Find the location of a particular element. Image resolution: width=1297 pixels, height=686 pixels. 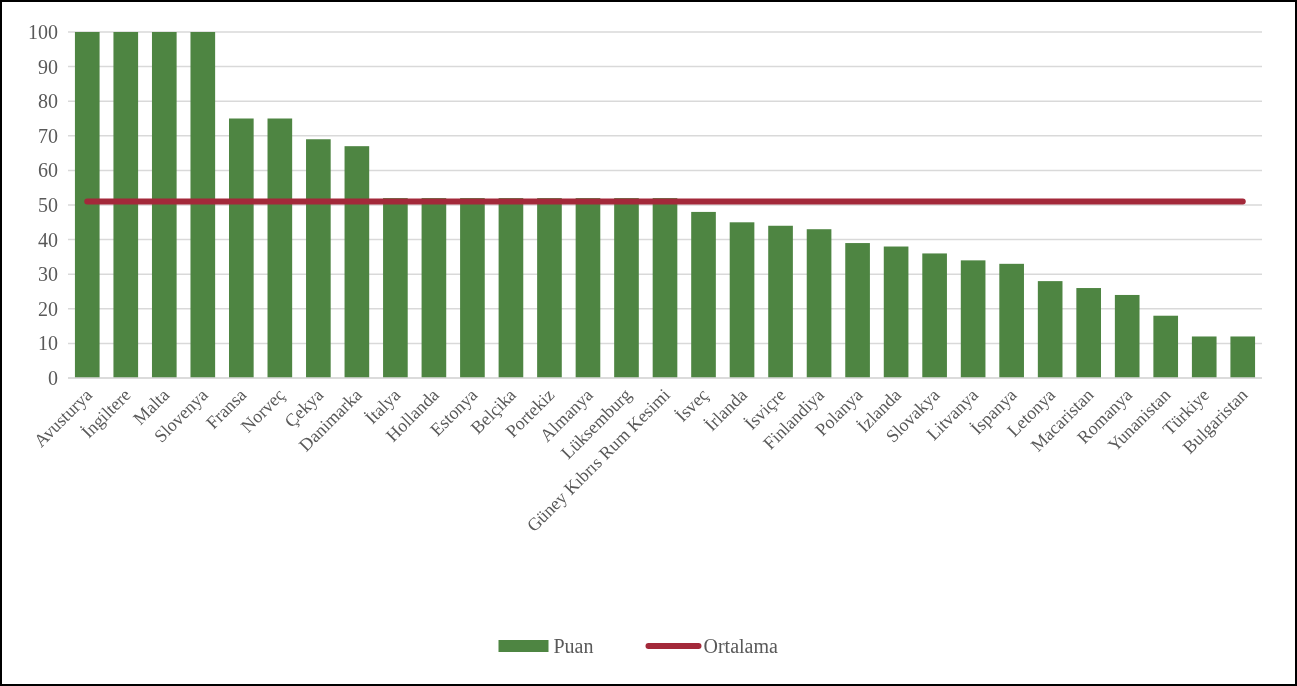

y-tick-label: 0 is located at coordinates (53, 378).